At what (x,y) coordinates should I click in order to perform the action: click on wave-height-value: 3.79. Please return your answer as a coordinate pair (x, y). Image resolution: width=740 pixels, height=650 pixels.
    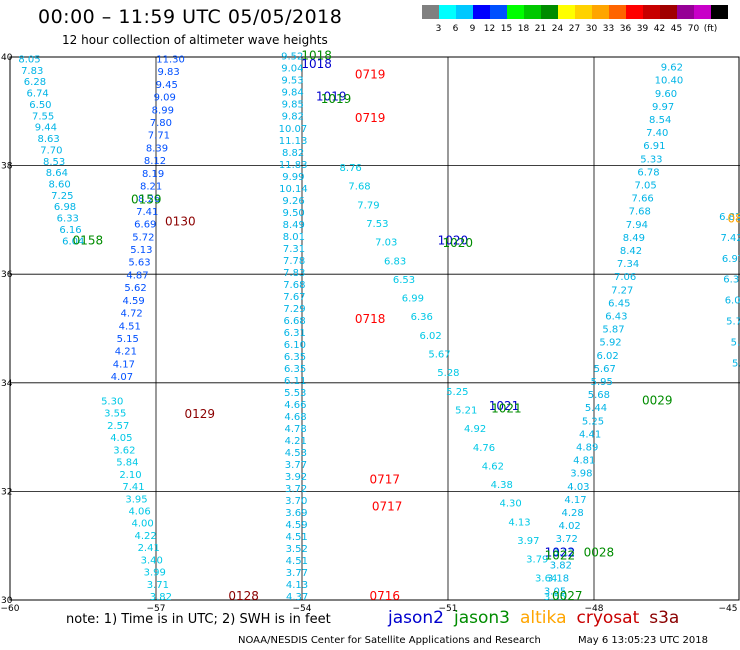
    Looking at the image, I should click on (537, 560).